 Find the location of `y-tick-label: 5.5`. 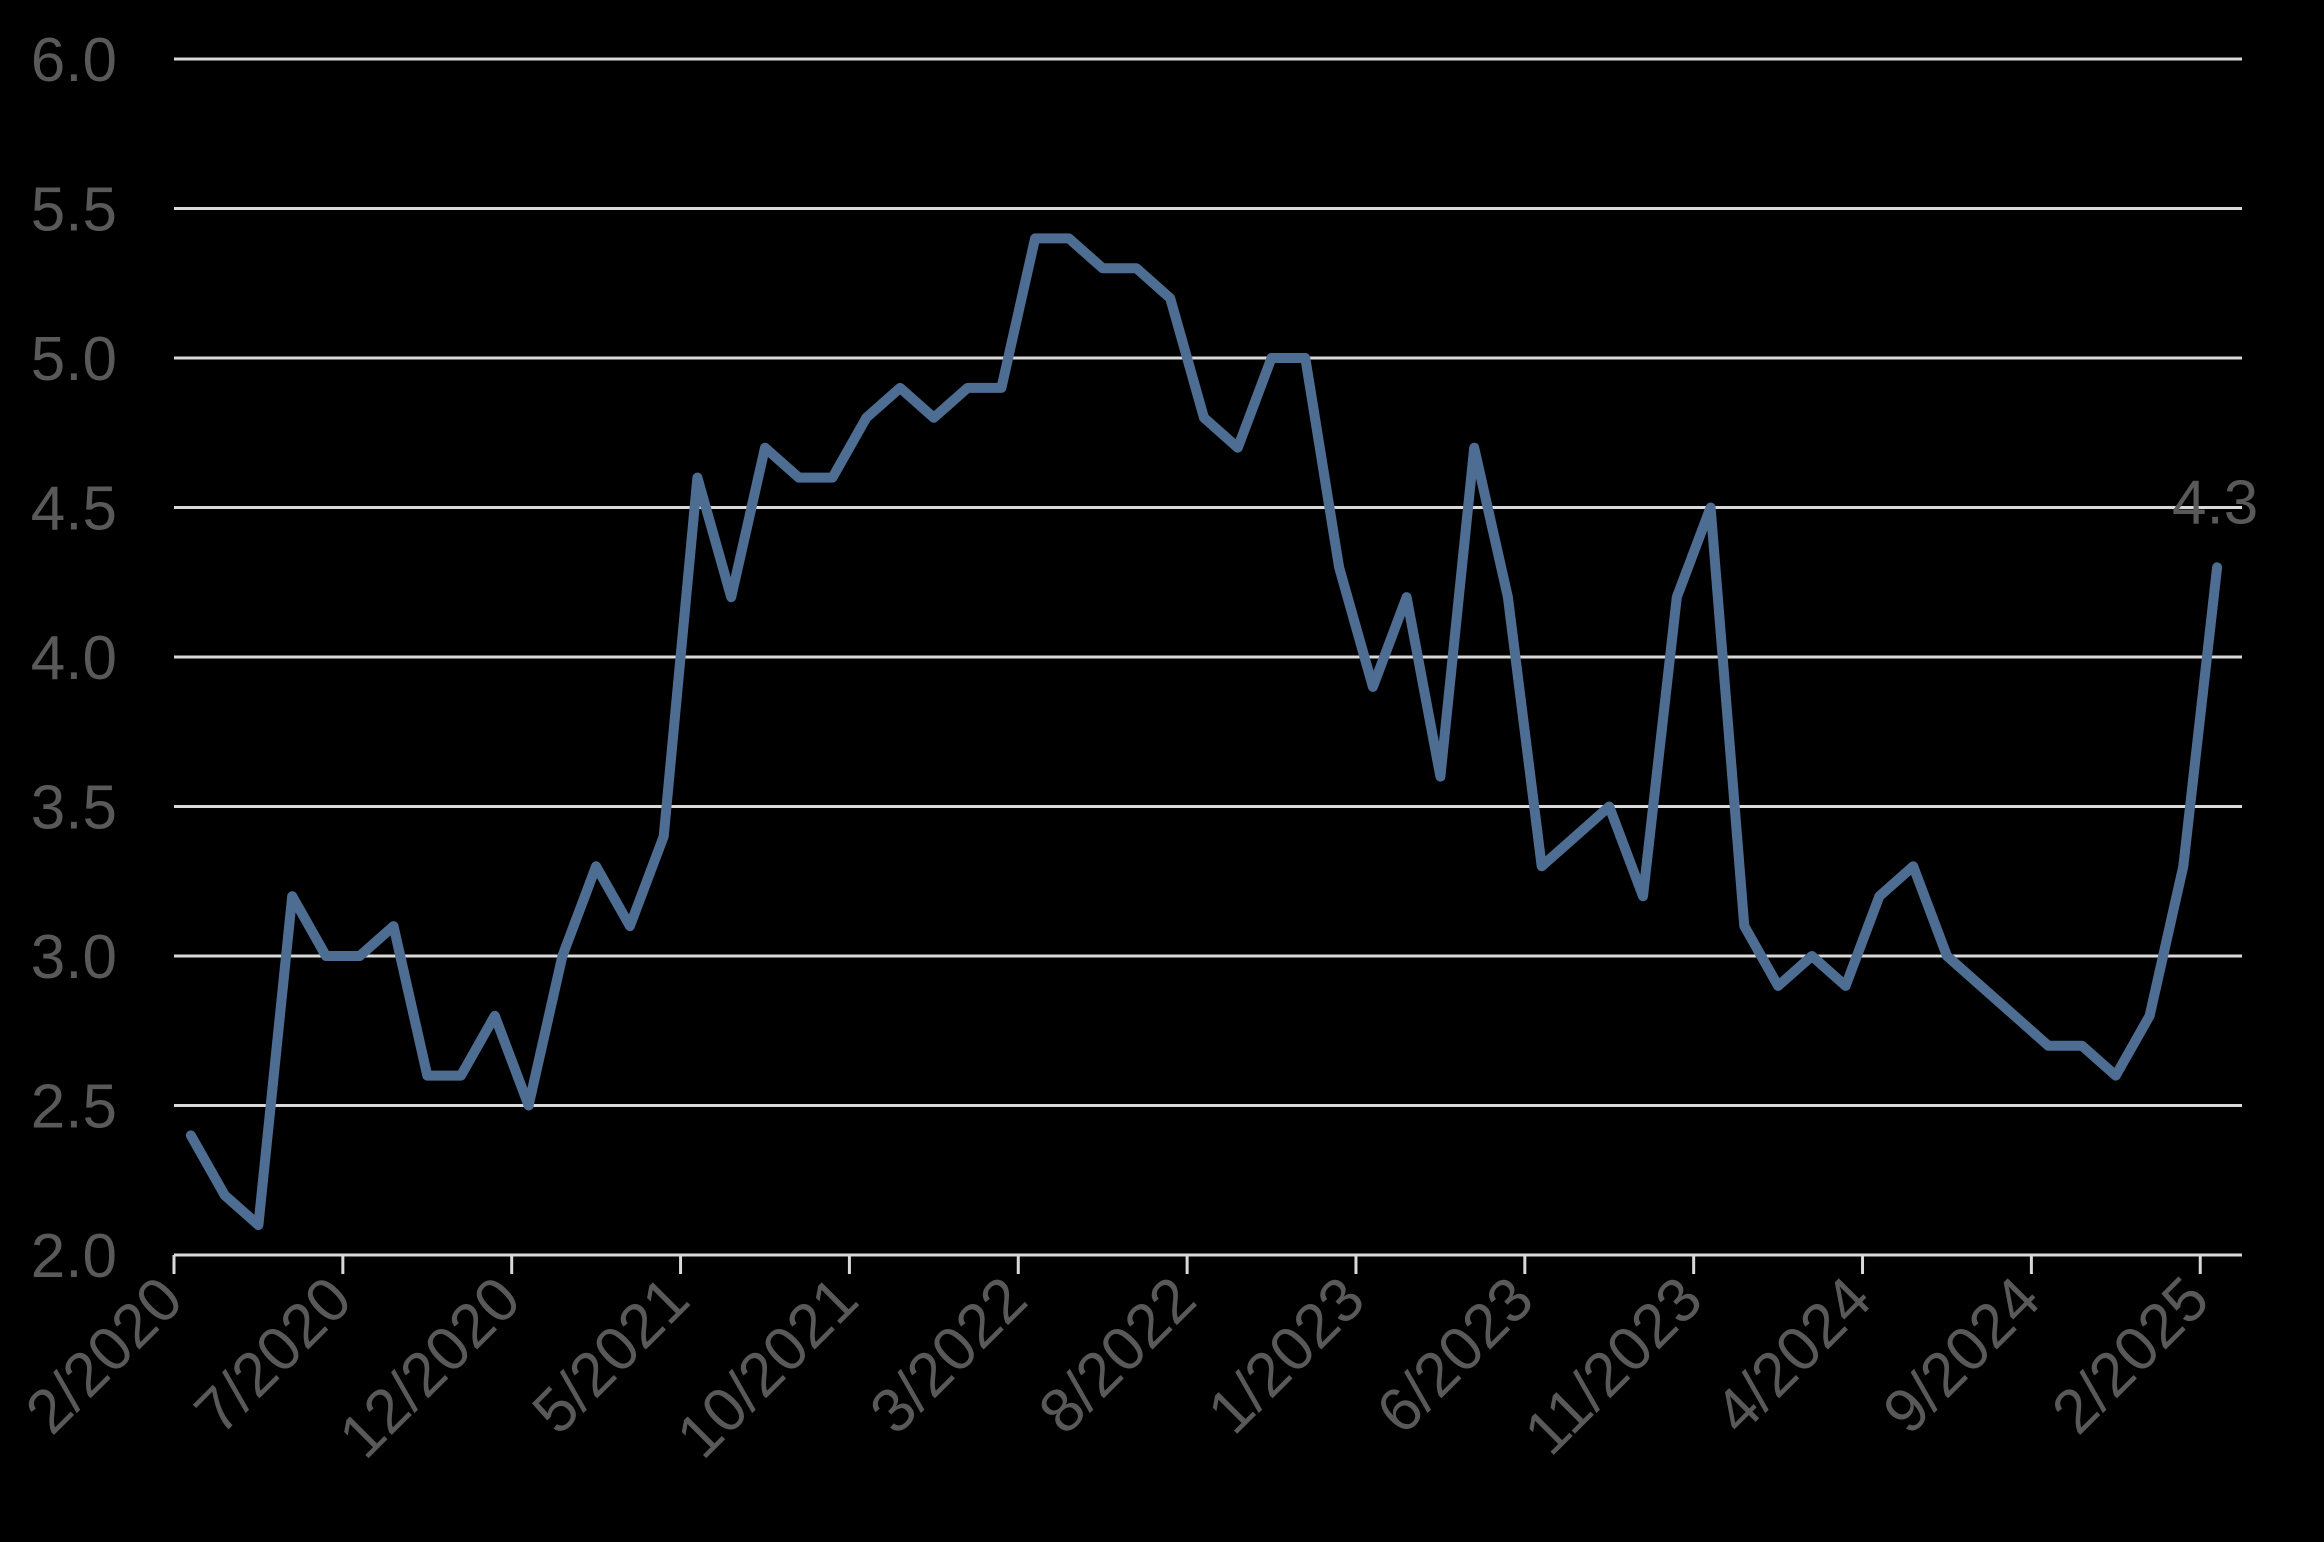

y-tick-label: 5.5 is located at coordinates (74, 210).